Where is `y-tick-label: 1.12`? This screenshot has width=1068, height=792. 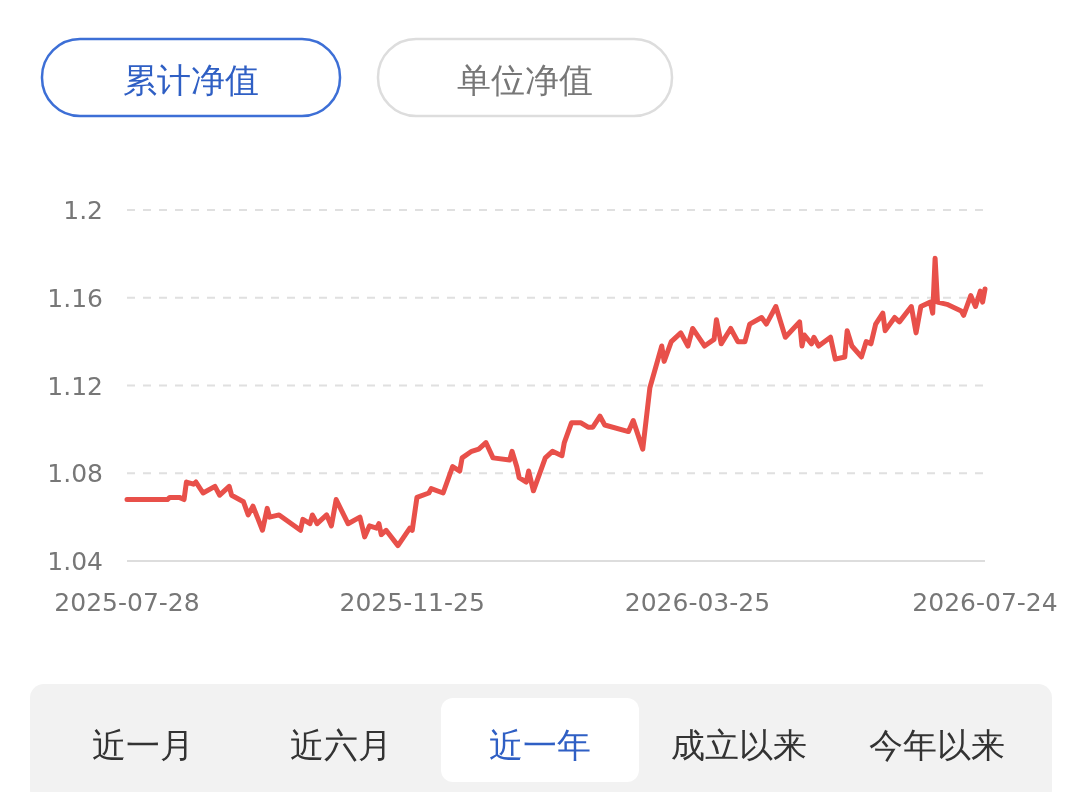
y-tick-label: 1.12 is located at coordinates (75, 386).